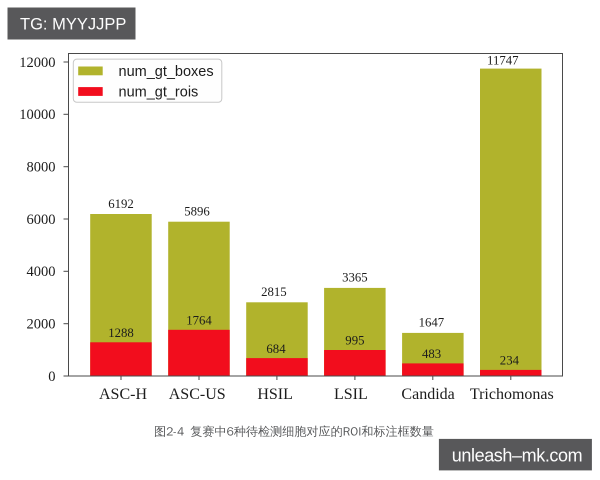 The width and height of the screenshot is (600, 480). Describe the element at coordinates (159, 92) in the screenshot. I see `svg-text: num_gt_rois` at that location.